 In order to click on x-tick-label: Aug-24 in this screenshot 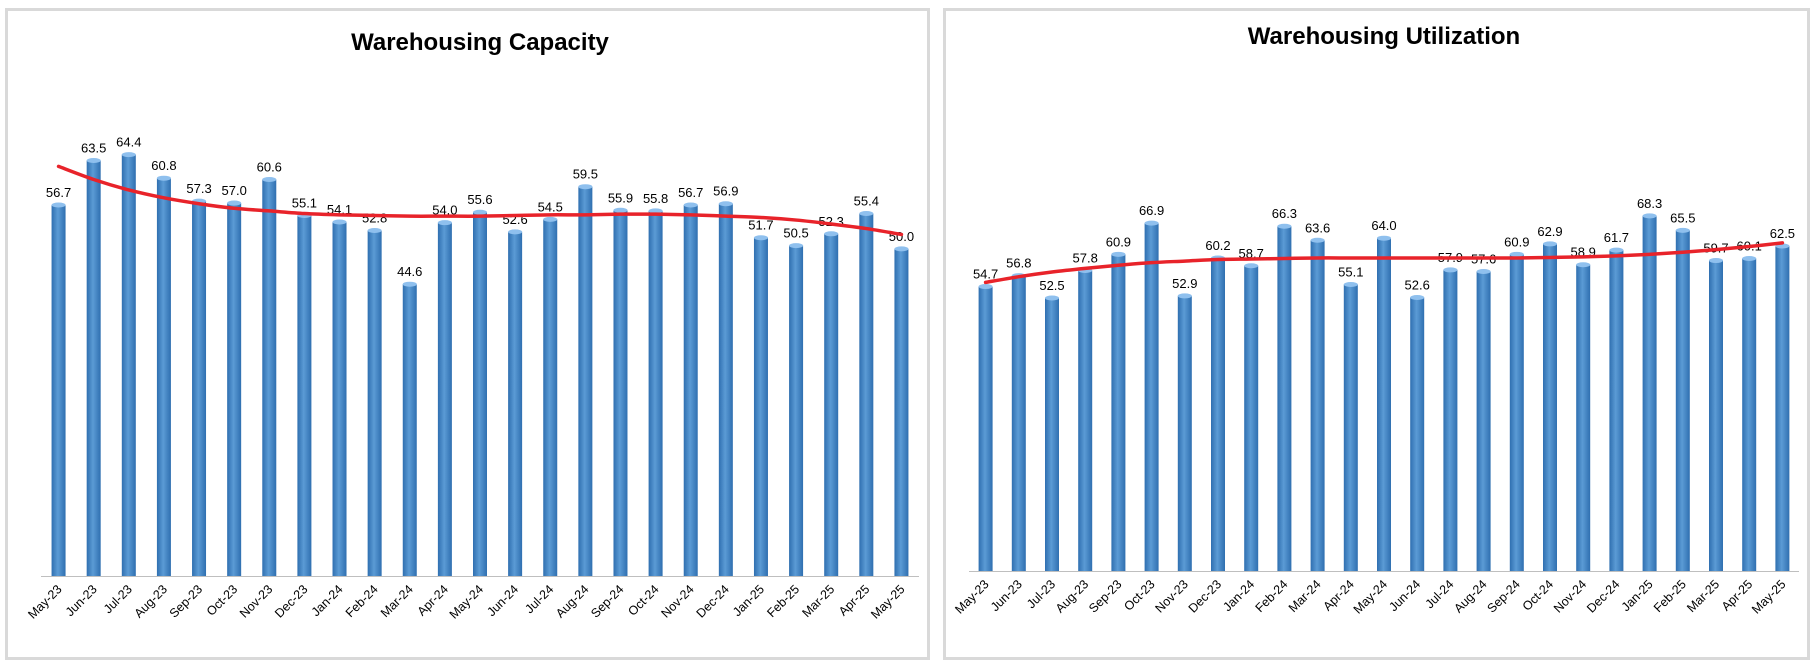, I will do `click(572, 601)`.